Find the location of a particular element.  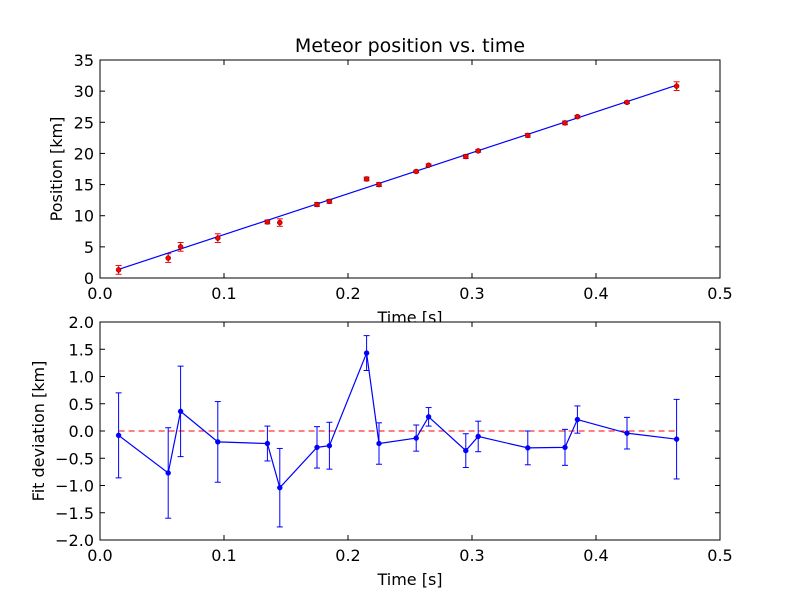

position-chart-title: Meteor position vs. time is located at coordinates (410, 46).